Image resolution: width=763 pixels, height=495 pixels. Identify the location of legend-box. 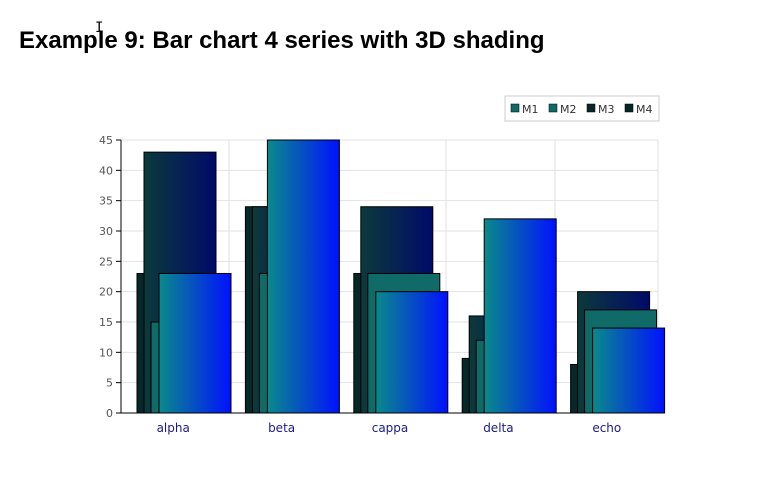
(582, 108).